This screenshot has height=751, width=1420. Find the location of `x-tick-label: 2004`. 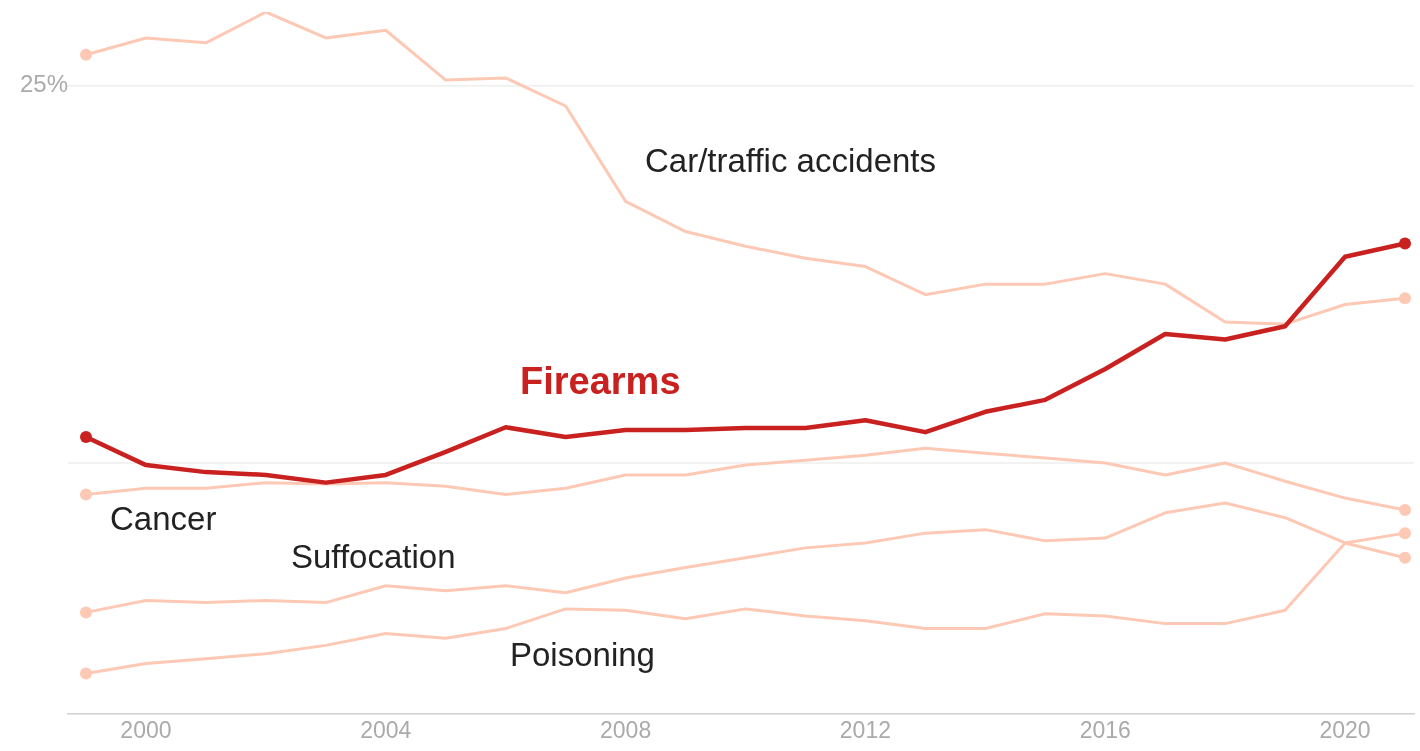

x-tick-label: 2004 is located at coordinates (386, 729).